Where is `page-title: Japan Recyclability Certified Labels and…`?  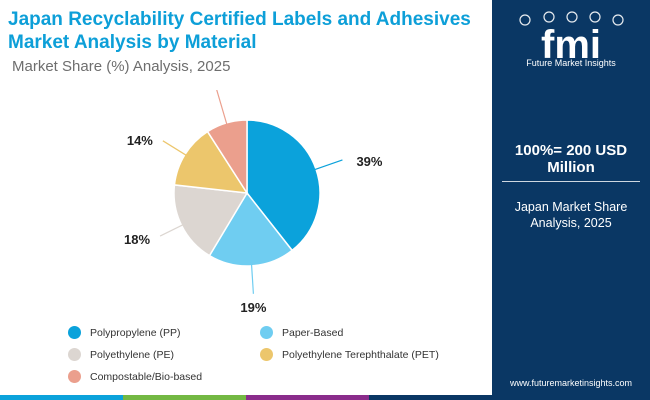 page-title: Japan Recyclability Certified Labels and… is located at coordinates (239, 31).